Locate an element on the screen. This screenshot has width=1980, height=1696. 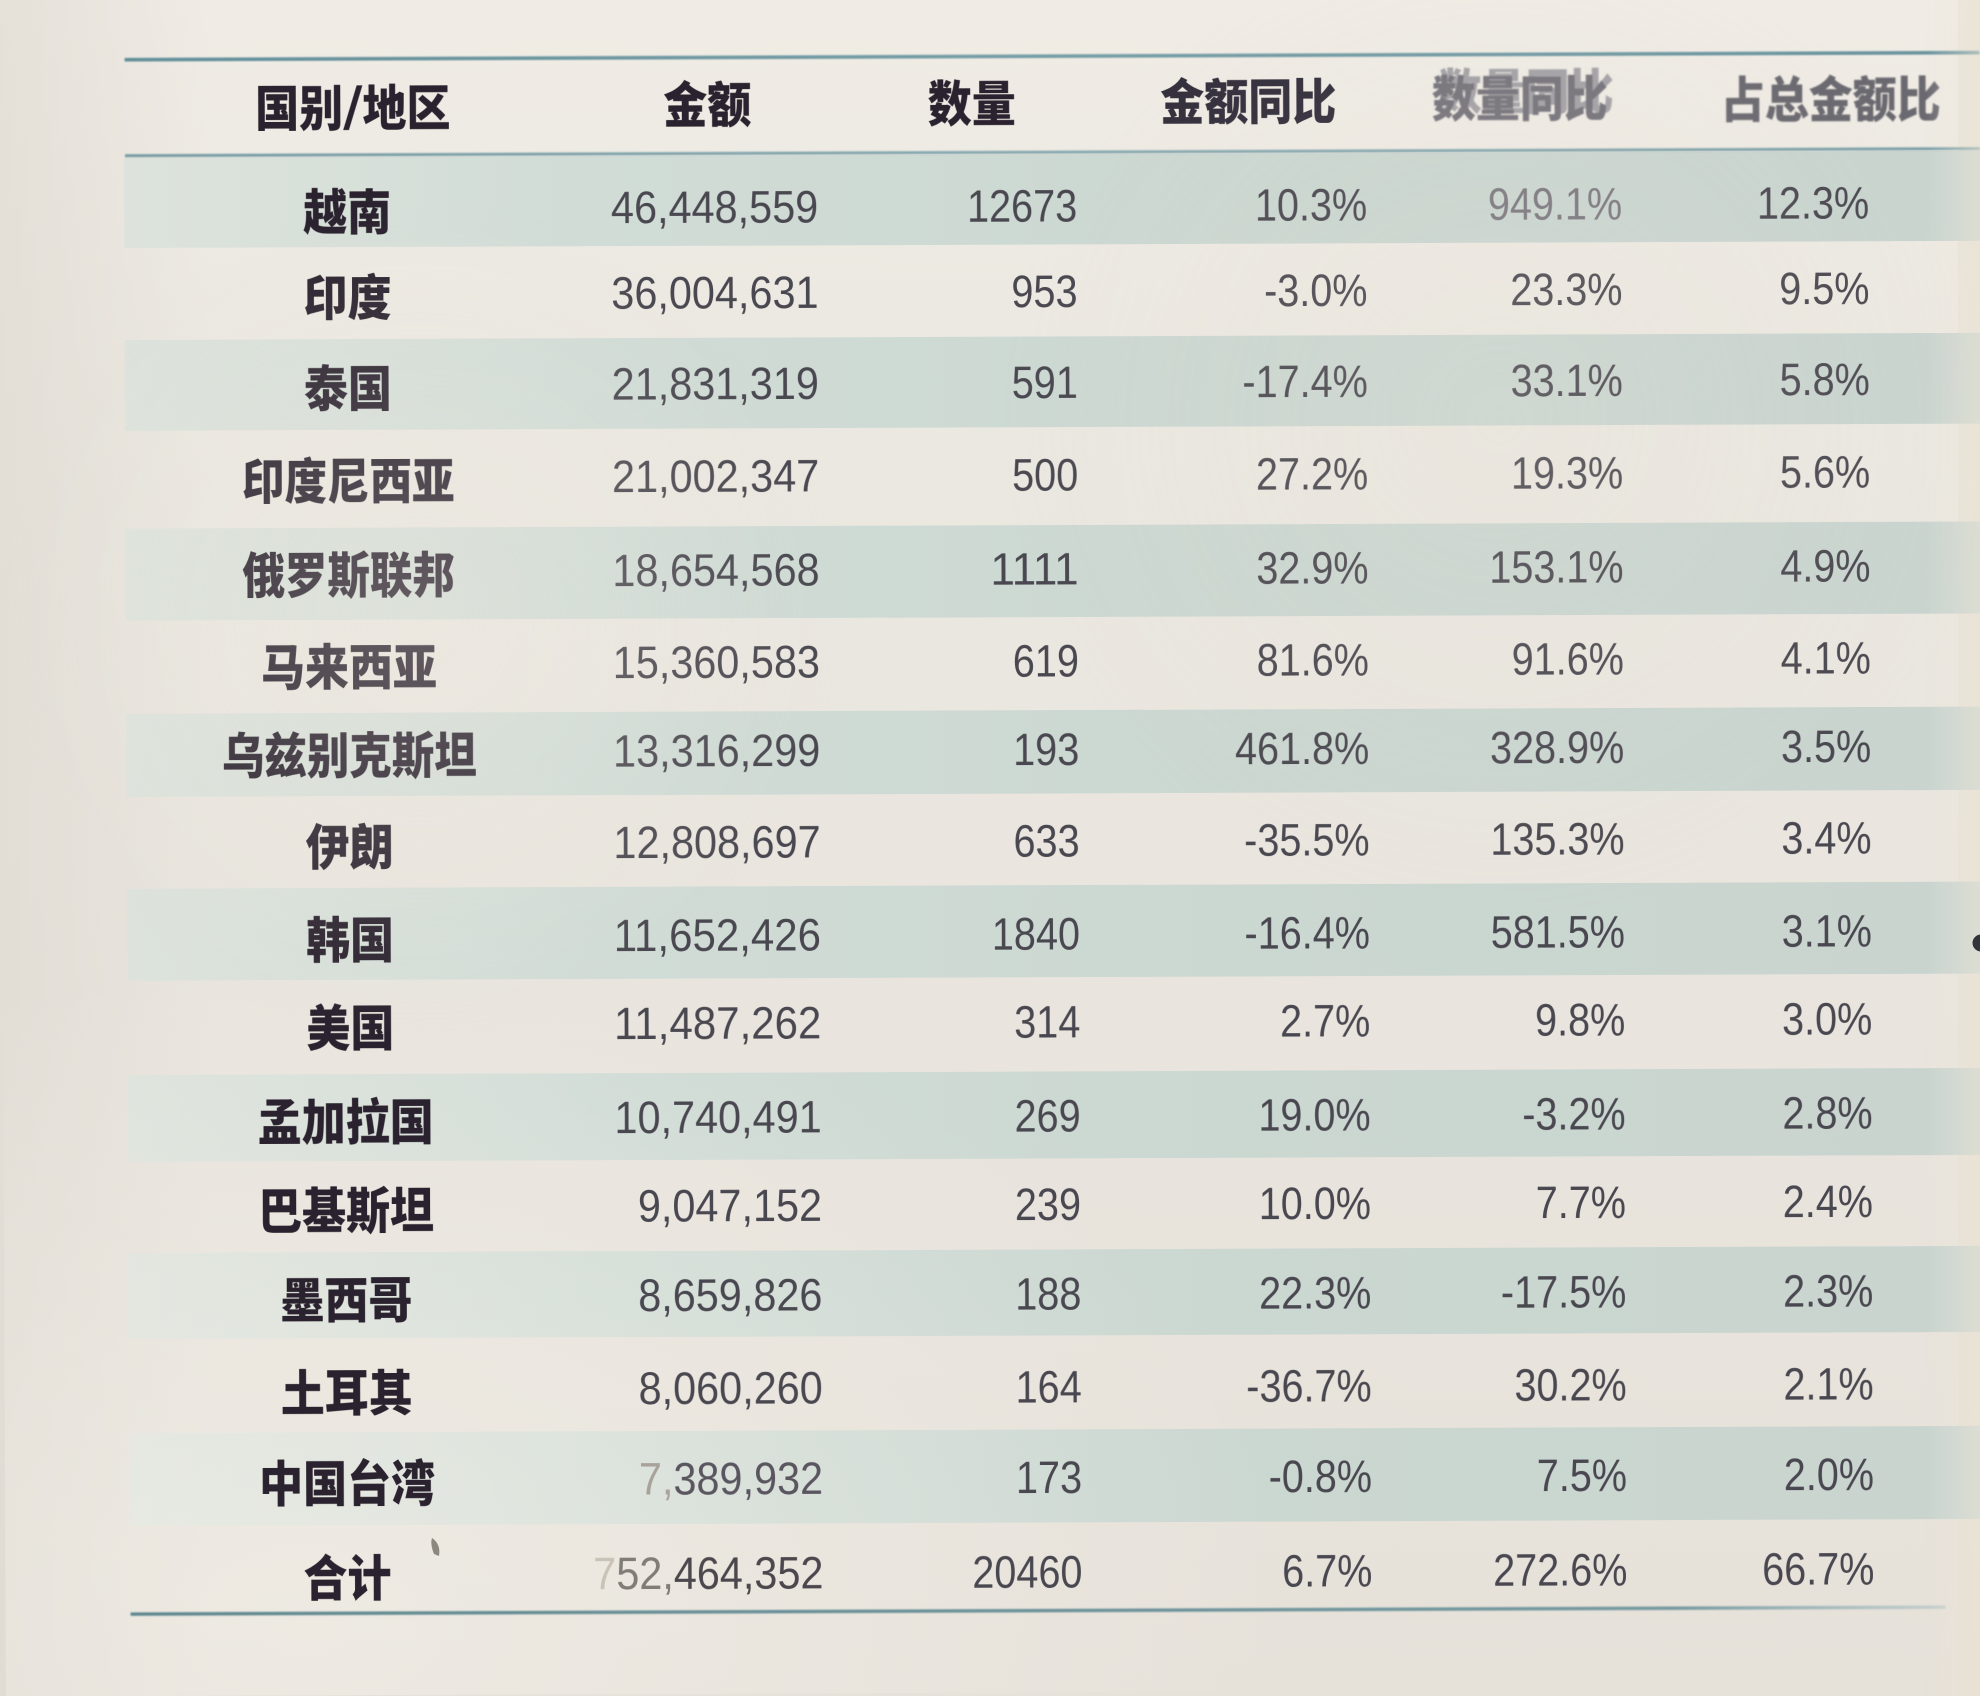
svg-text: 7.7% is located at coordinates (1581, 1202).